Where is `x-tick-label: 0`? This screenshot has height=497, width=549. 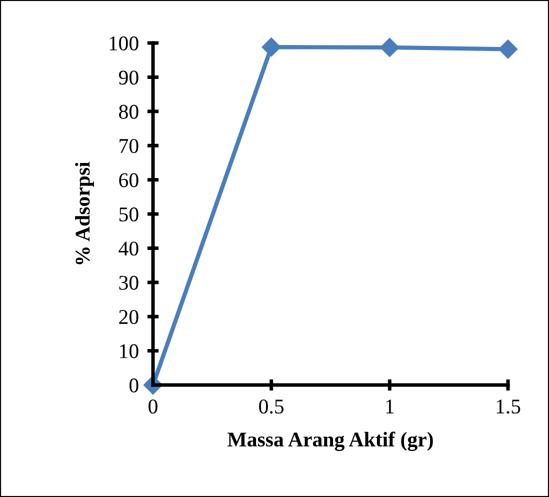
x-tick-label: 0 is located at coordinates (153, 406).